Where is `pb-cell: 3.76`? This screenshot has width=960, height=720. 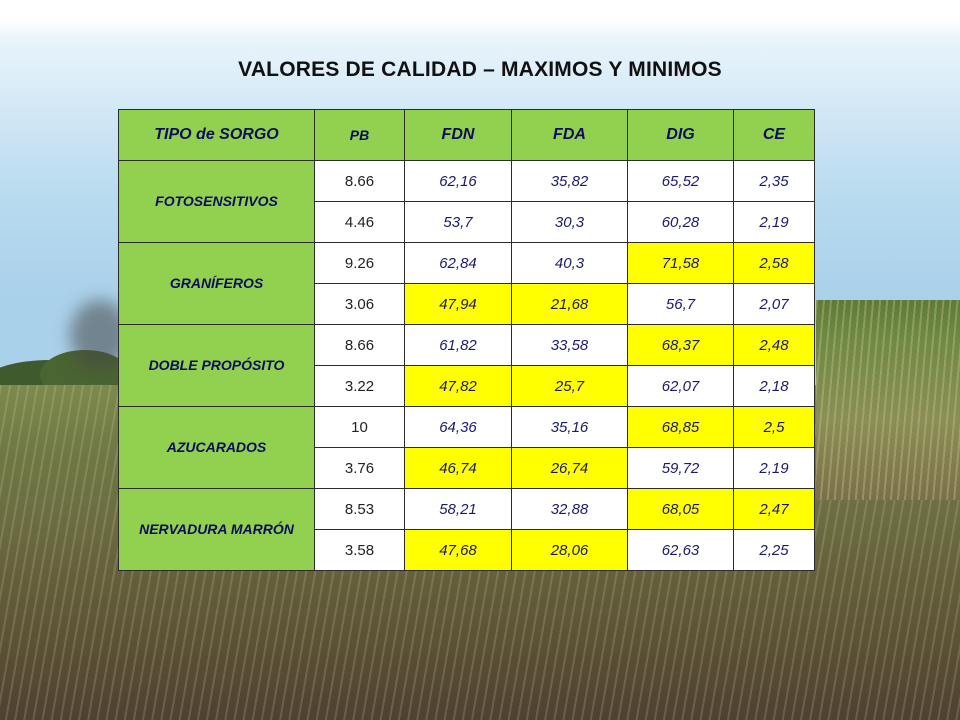
pb-cell: 3.76 is located at coordinates (359, 468).